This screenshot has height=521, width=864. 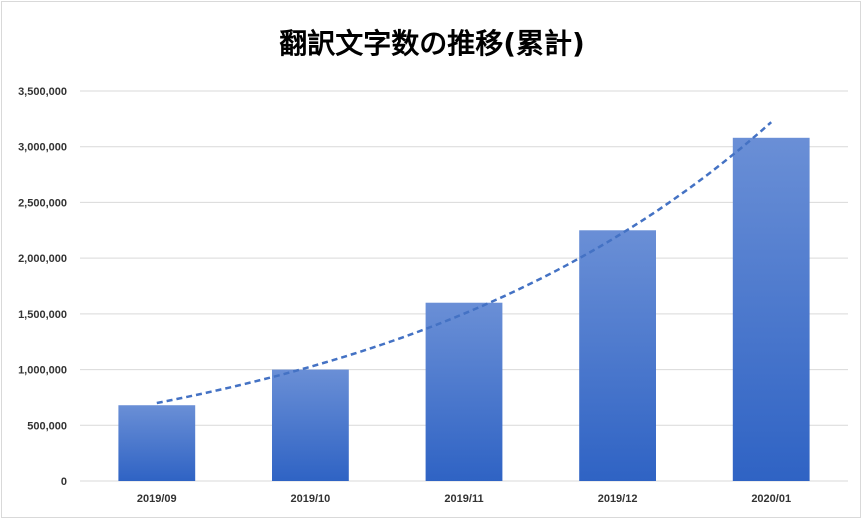 I want to click on x-tick-label: 2019/12, so click(x=618, y=499).